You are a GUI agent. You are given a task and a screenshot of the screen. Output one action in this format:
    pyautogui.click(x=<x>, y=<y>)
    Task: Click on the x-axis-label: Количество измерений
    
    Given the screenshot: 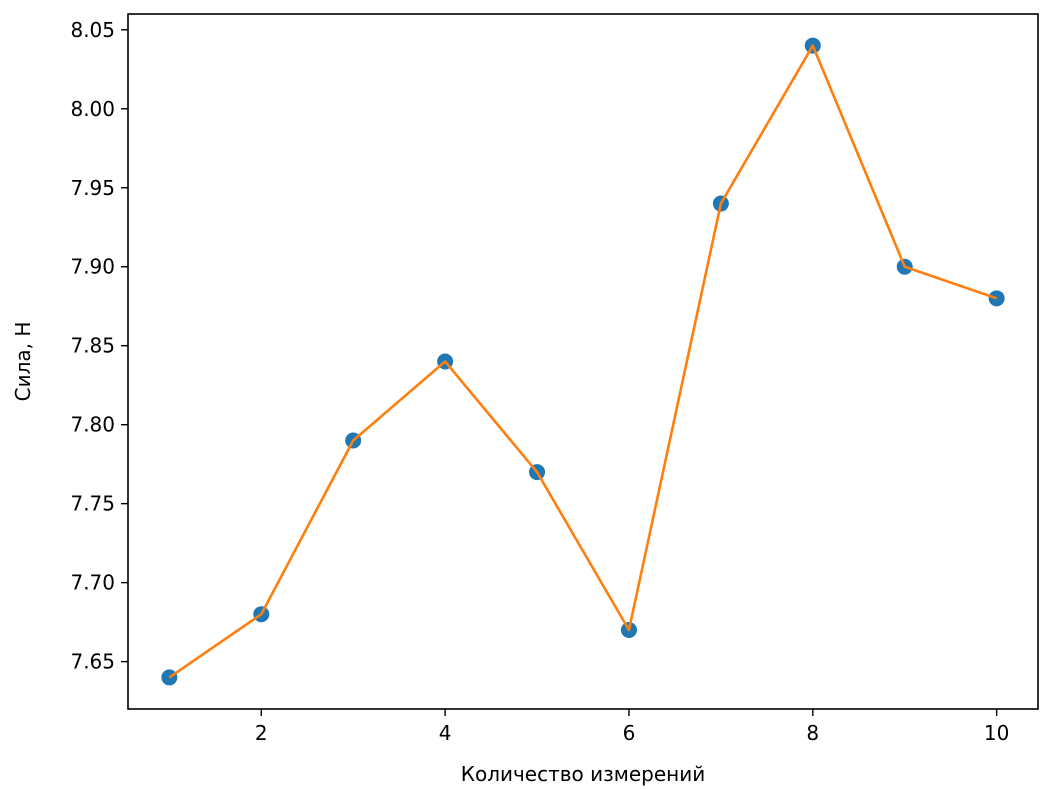 What is the action you would take?
    pyautogui.click(x=583, y=774)
    